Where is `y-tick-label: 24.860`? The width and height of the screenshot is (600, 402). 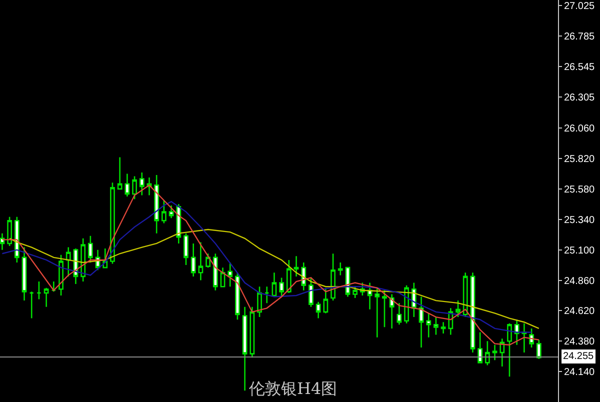 y-tick-label: 24.860 is located at coordinates (580, 281).